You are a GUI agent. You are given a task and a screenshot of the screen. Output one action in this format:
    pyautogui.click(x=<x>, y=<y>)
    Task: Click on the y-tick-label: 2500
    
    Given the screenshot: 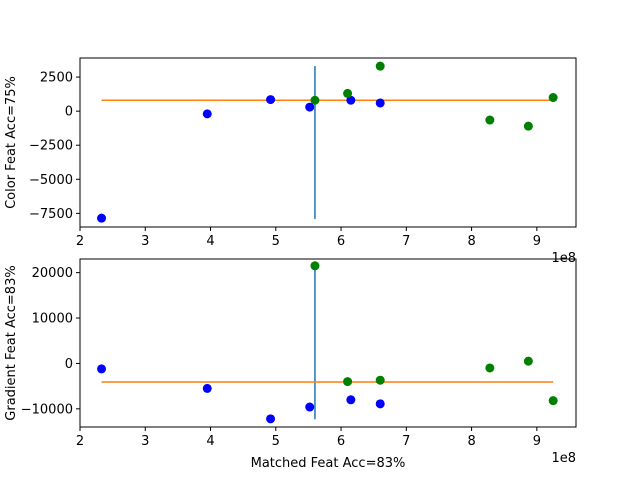 What is the action you would take?
    pyautogui.click(x=56, y=78)
    